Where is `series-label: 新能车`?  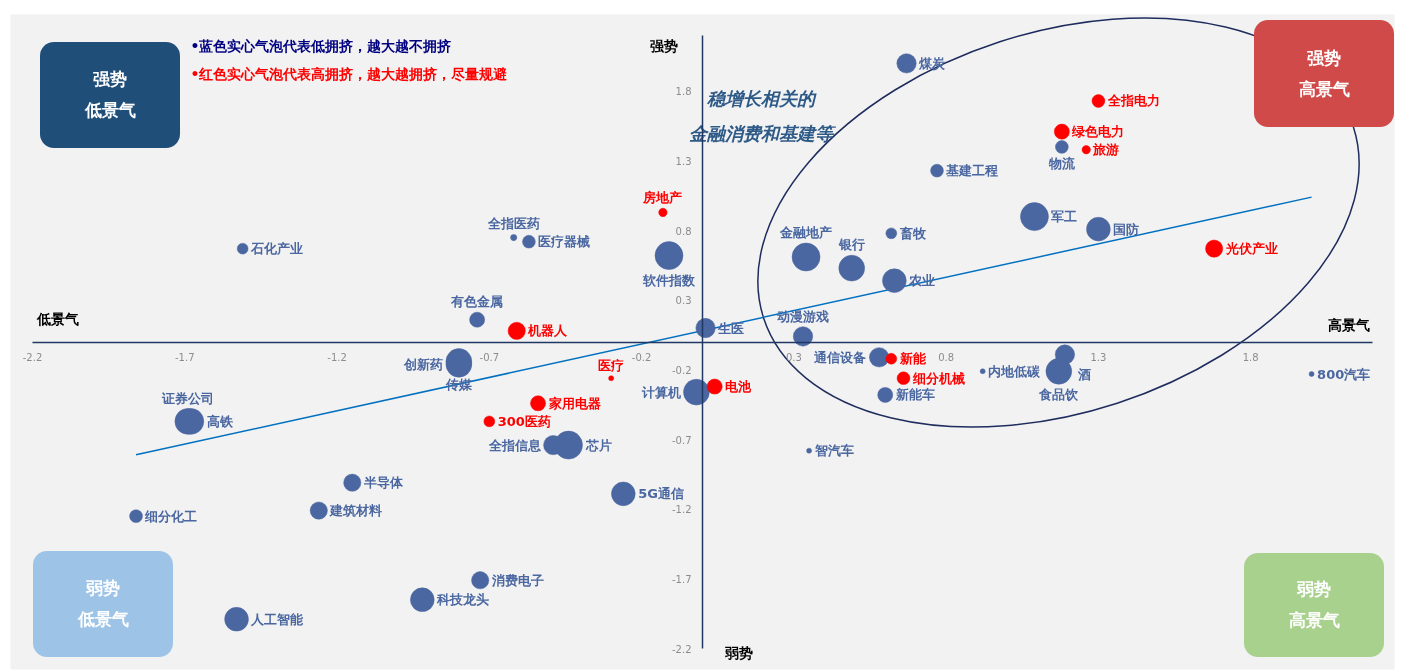 series-label: 新能车 is located at coordinates (914, 395).